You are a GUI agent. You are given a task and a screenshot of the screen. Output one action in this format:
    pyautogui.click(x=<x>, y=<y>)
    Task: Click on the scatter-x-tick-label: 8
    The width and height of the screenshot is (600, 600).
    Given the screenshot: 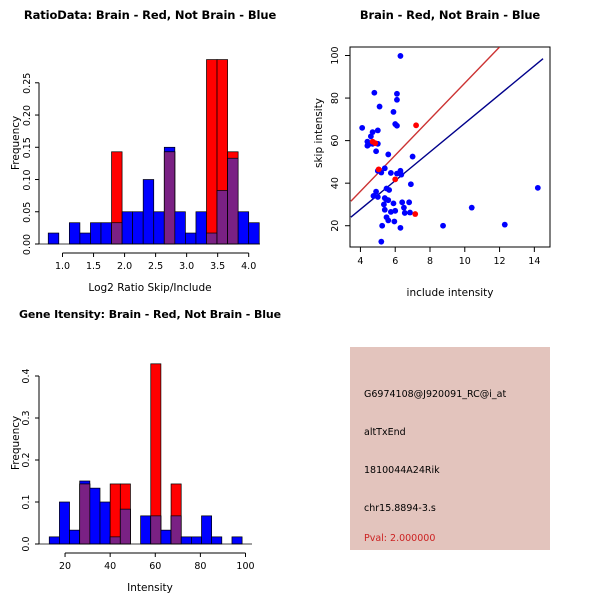 What is the action you would take?
    pyautogui.click(x=430, y=261)
    